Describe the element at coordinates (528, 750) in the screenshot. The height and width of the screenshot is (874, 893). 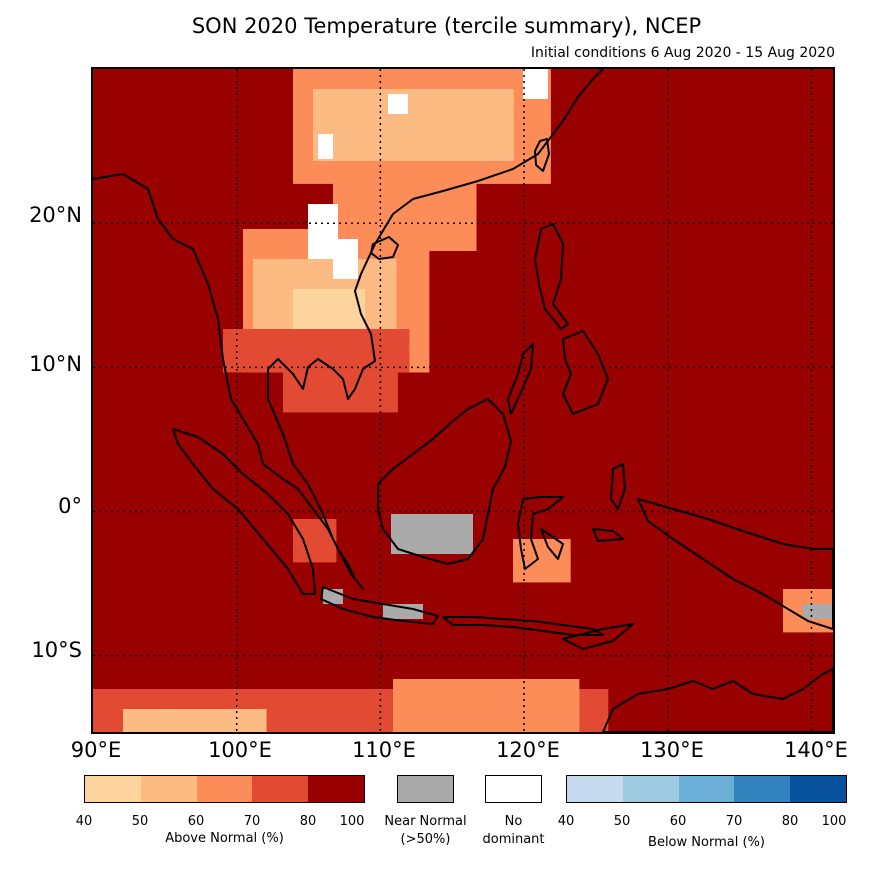
I see `lon-label-120e: 120°E` at that location.